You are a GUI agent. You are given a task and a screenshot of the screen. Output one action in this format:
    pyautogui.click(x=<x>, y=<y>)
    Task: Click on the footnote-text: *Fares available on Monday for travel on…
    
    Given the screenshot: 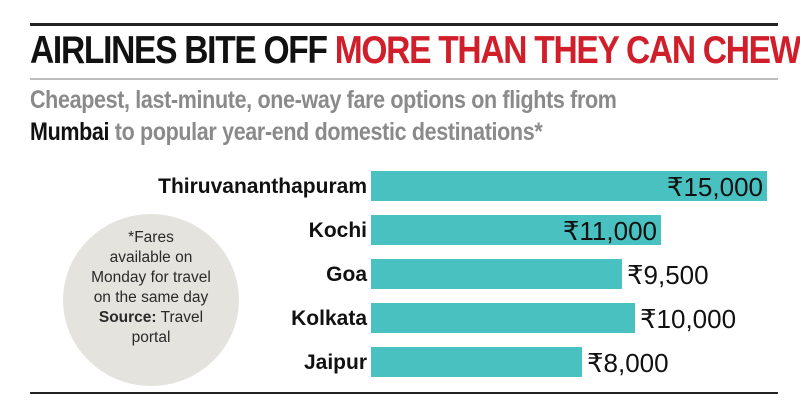 What is the action you would take?
    pyautogui.click(x=151, y=288)
    